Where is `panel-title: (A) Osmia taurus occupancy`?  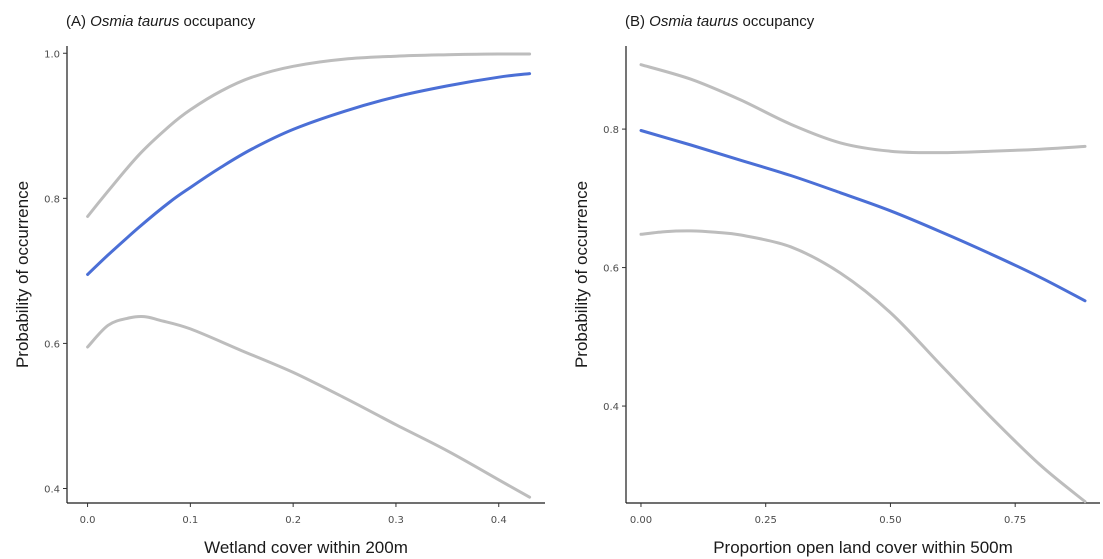
panel-title: (A) Osmia taurus occupancy is located at coordinates (161, 21).